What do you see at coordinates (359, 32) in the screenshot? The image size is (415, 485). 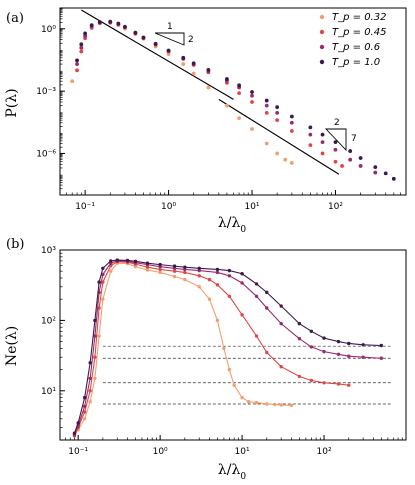 I see `legend-entry: T_p = 0.45` at bounding box center [359, 32].